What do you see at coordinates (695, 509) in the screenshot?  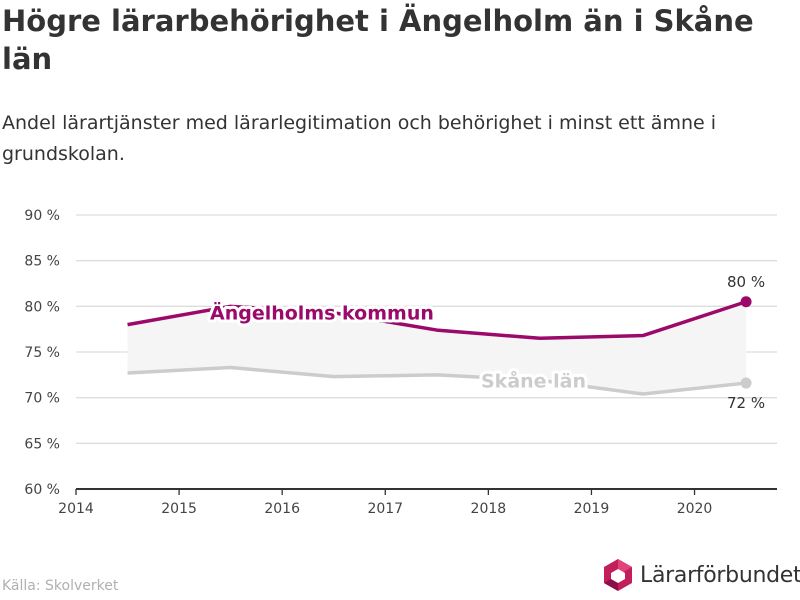 I see `x-tick-label: 2020` at bounding box center [695, 509].